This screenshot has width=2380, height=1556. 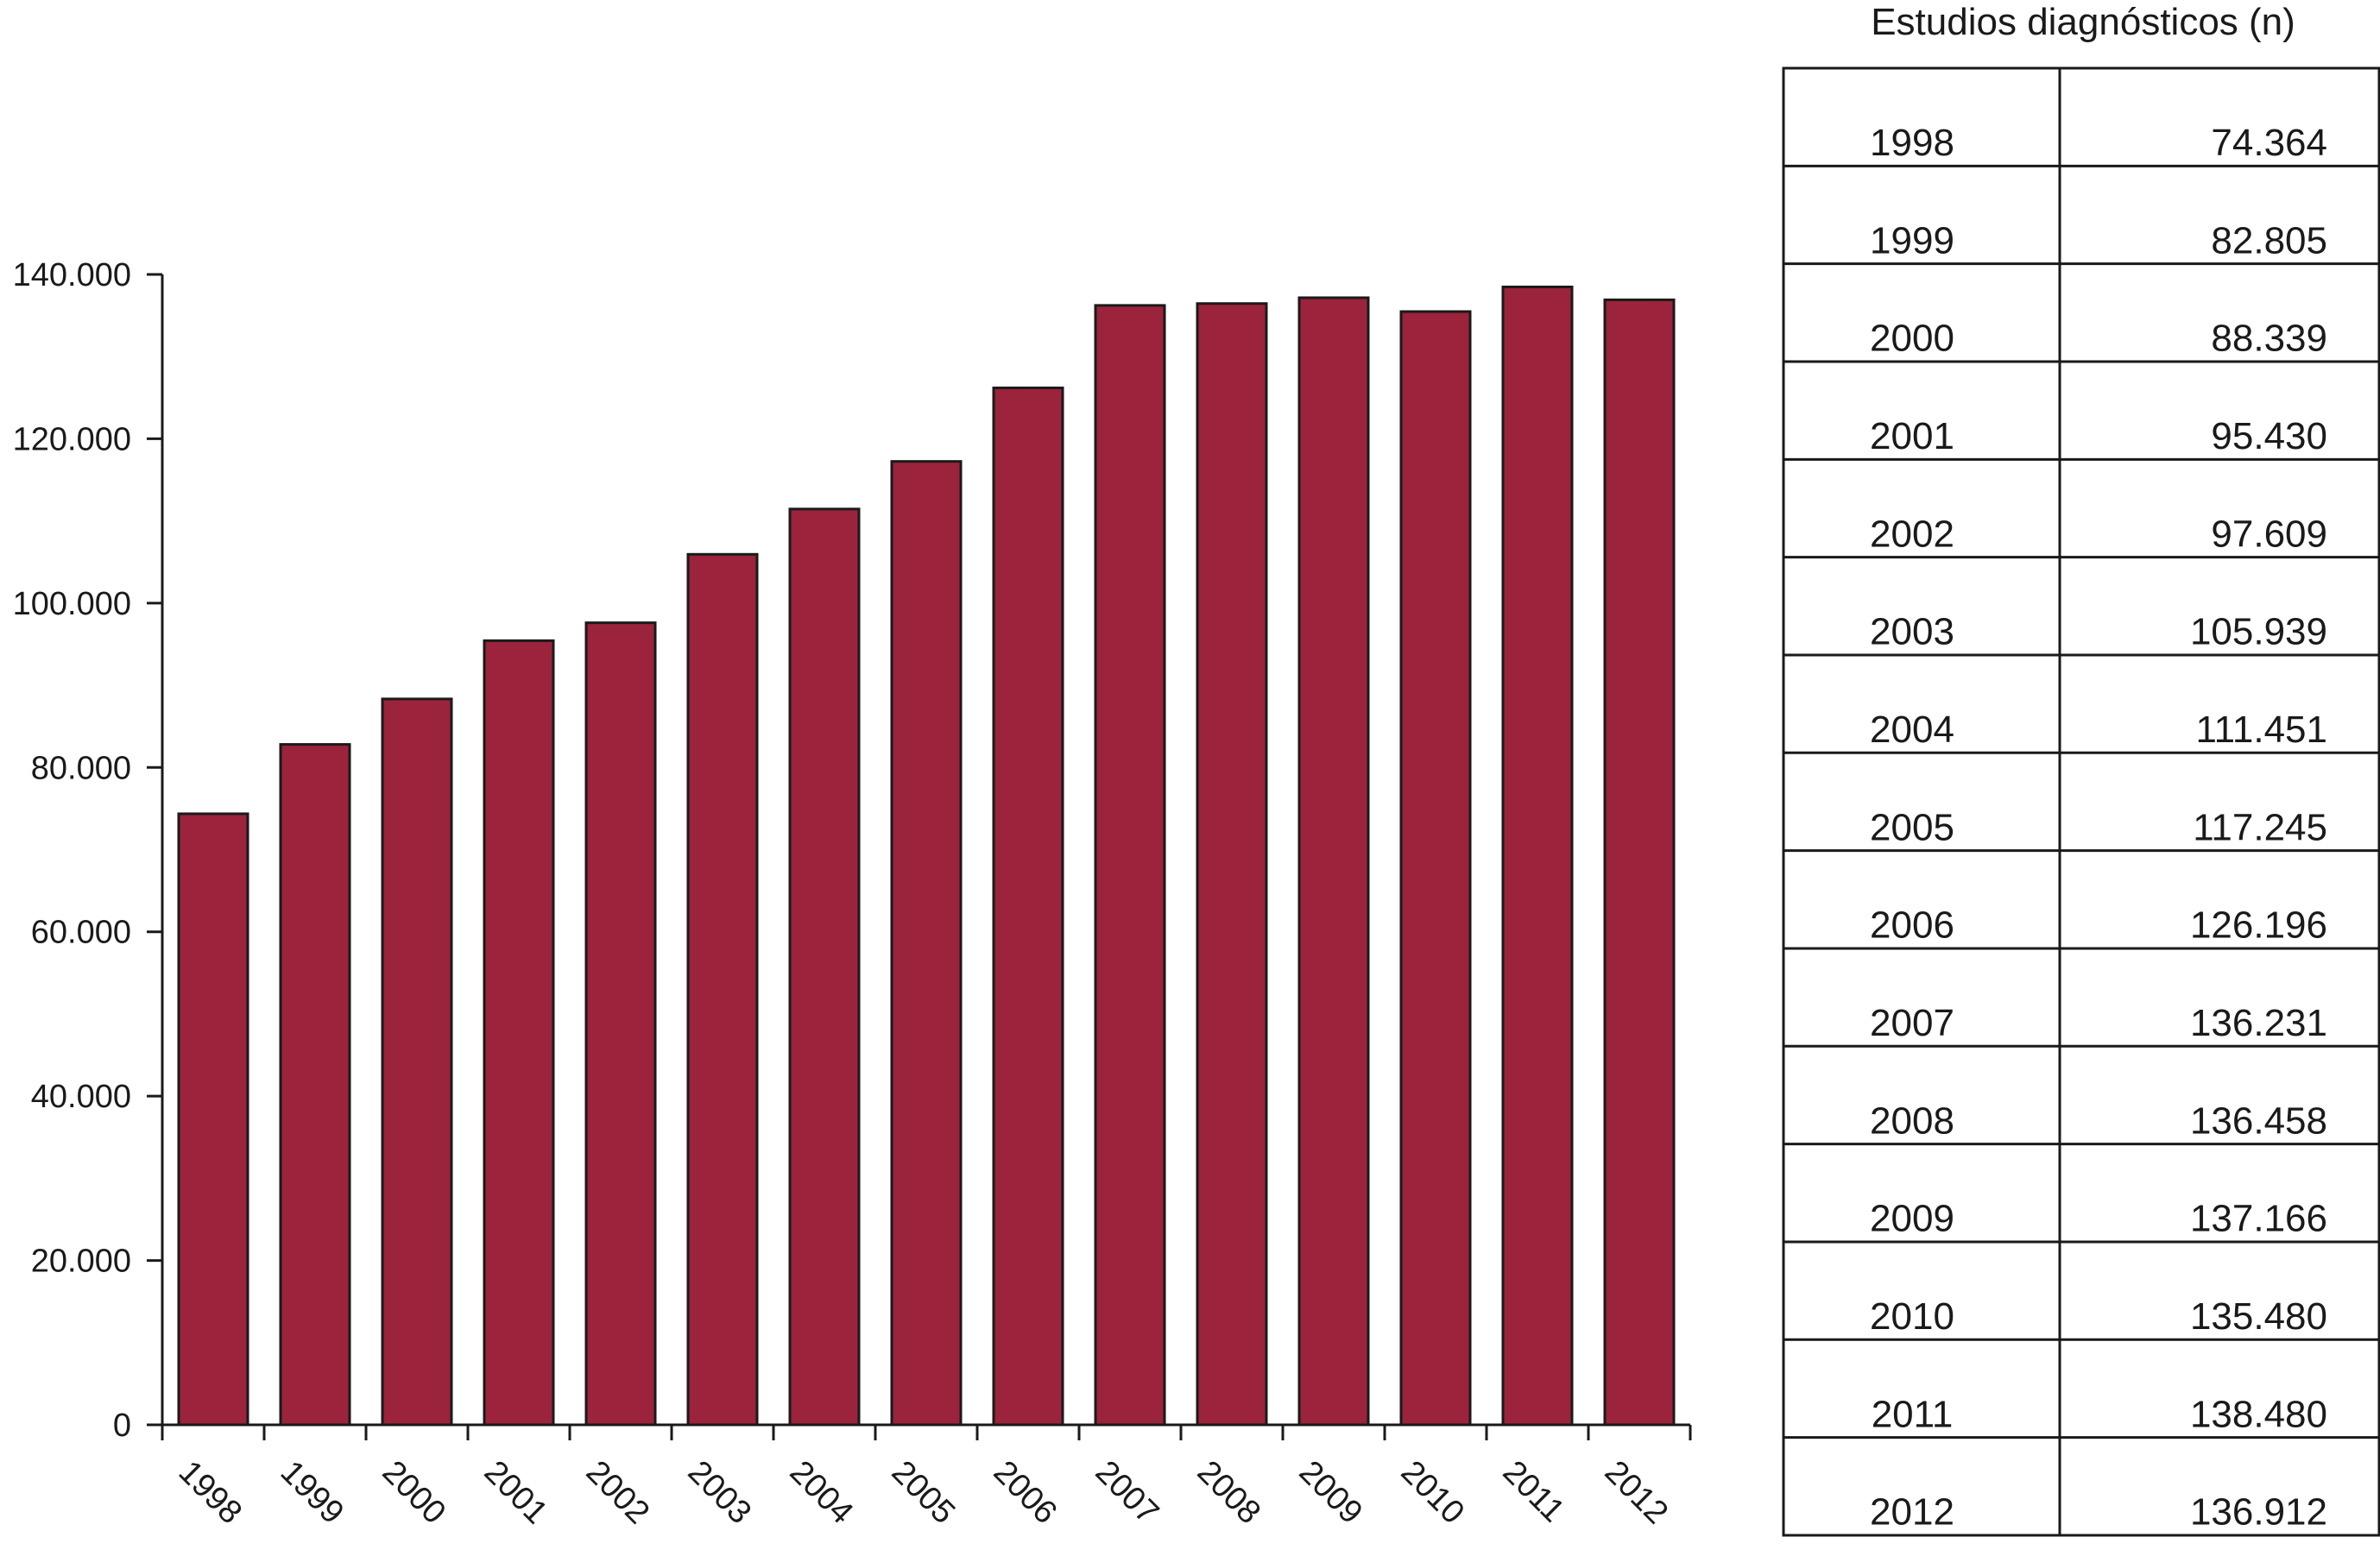 What do you see at coordinates (1912, 1316) in the screenshot?
I see `table-cell-year: 2010` at bounding box center [1912, 1316].